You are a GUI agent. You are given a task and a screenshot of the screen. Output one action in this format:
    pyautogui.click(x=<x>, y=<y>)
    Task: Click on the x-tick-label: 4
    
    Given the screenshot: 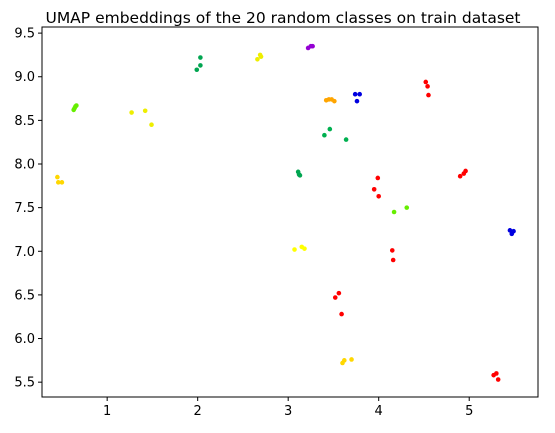 What is the action you would take?
    pyautogui.click(x=379, y=411)
    